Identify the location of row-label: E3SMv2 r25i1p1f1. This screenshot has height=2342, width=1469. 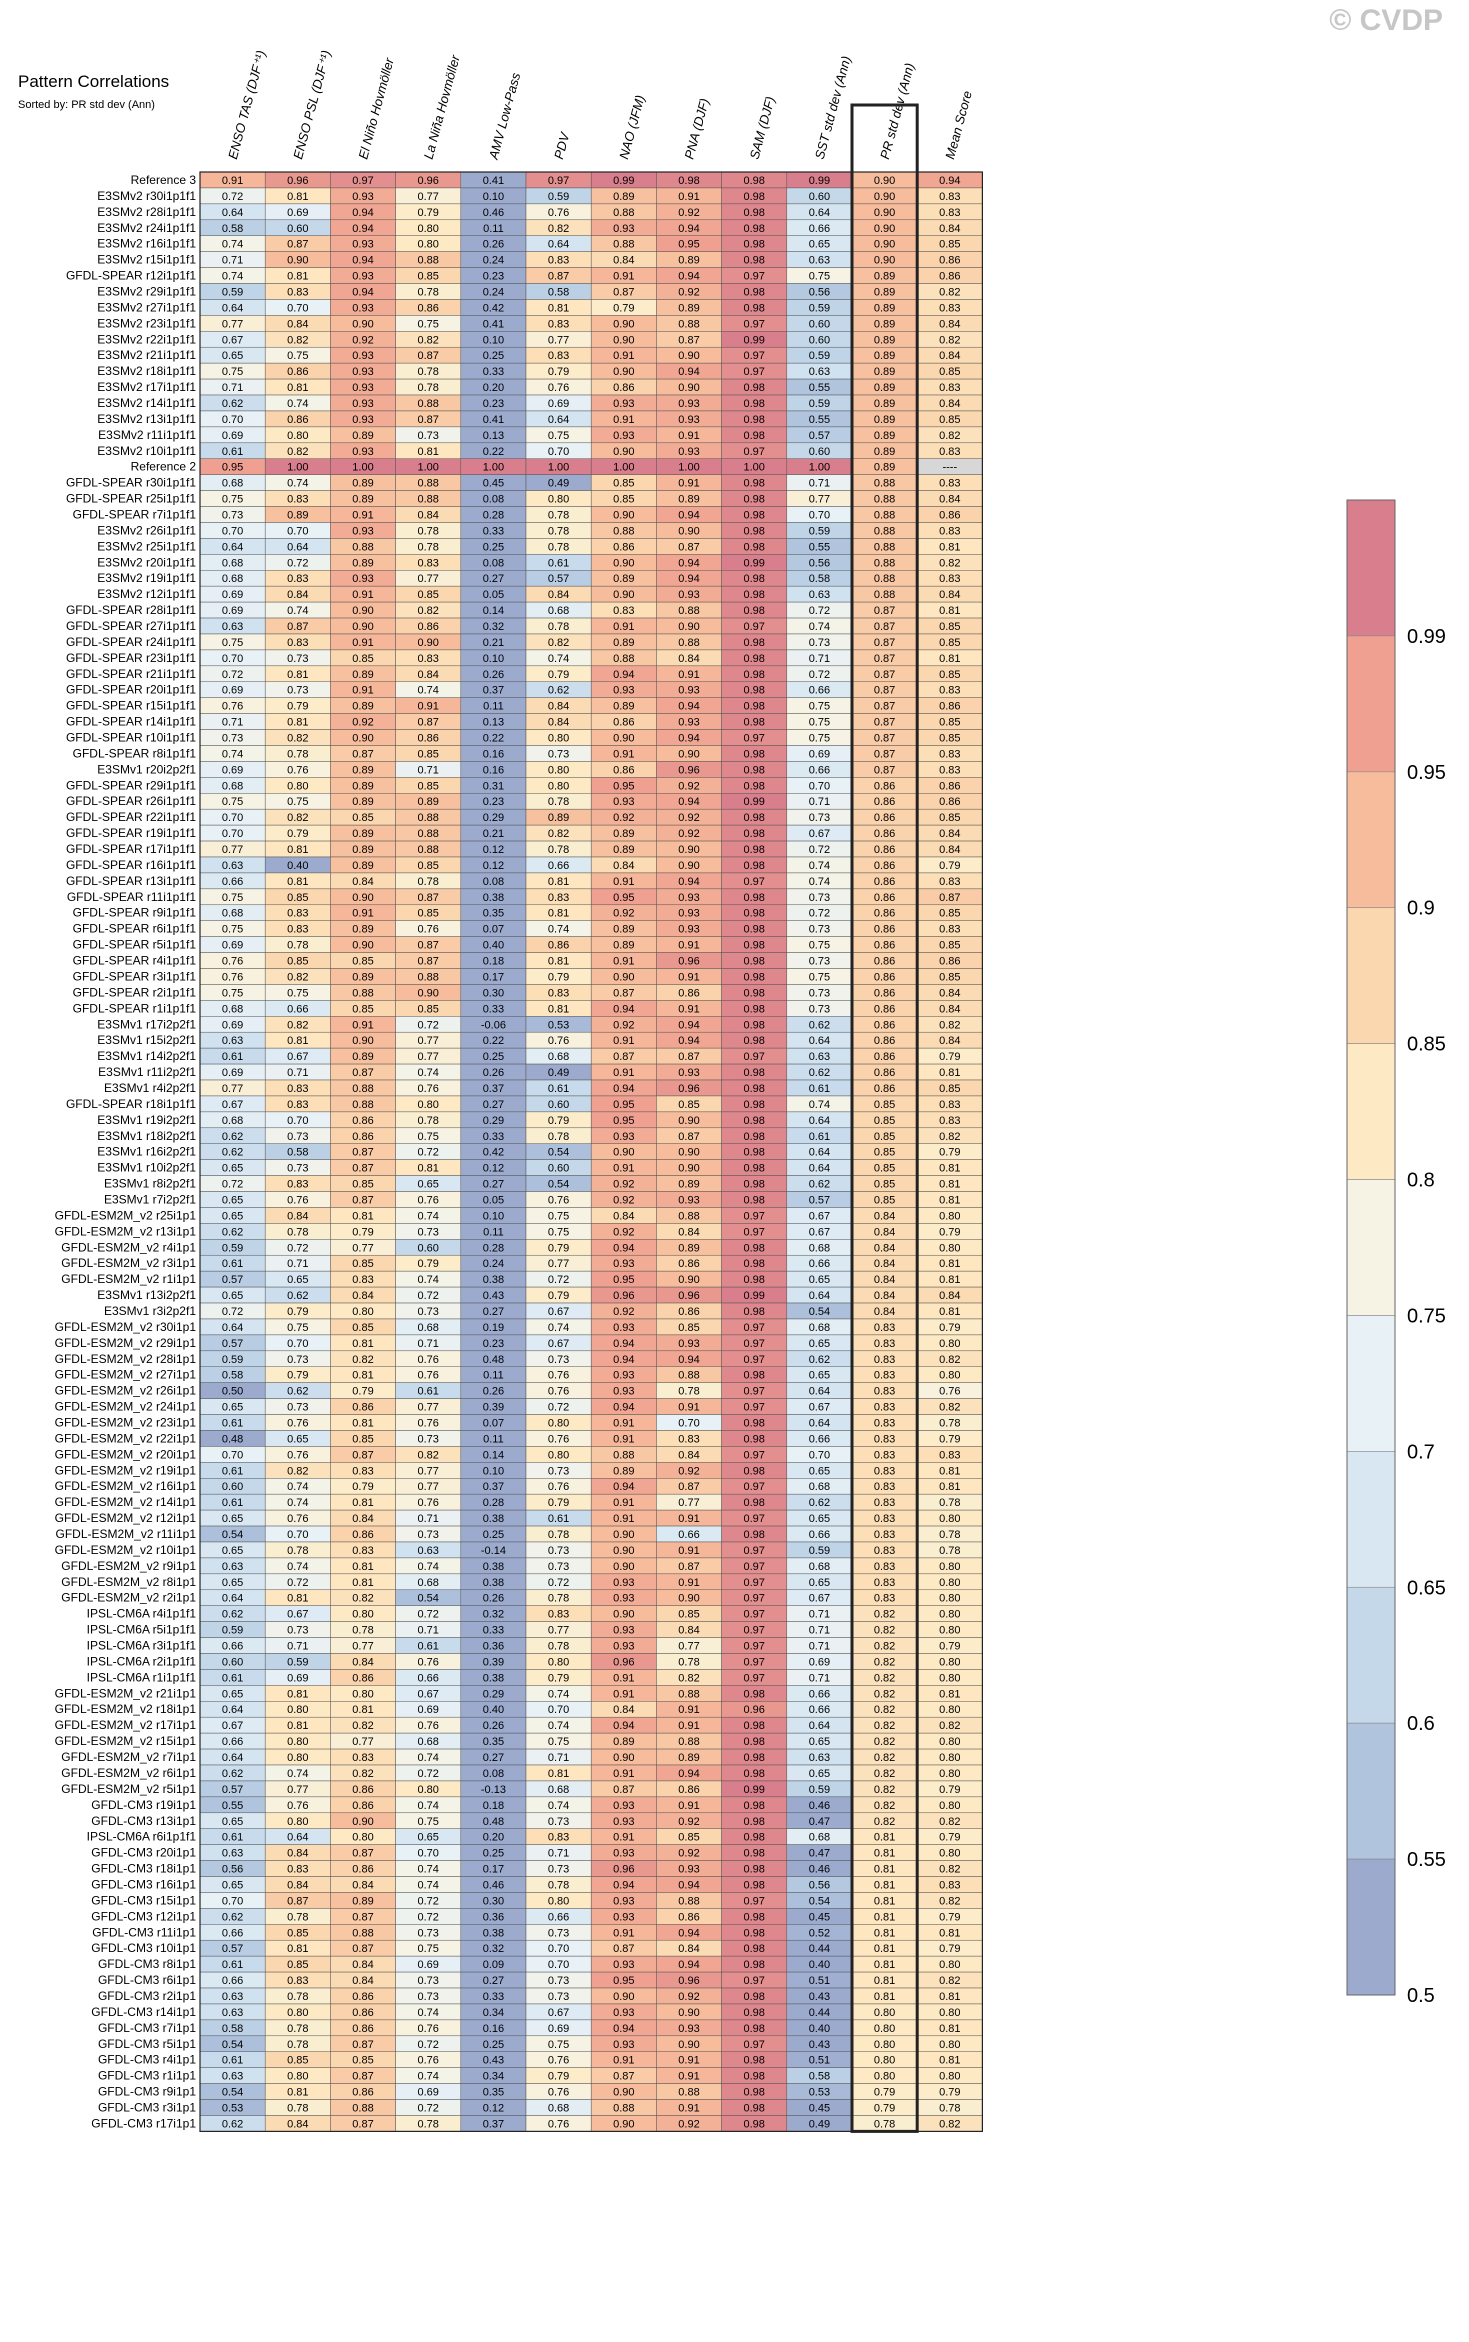
(146, 546).